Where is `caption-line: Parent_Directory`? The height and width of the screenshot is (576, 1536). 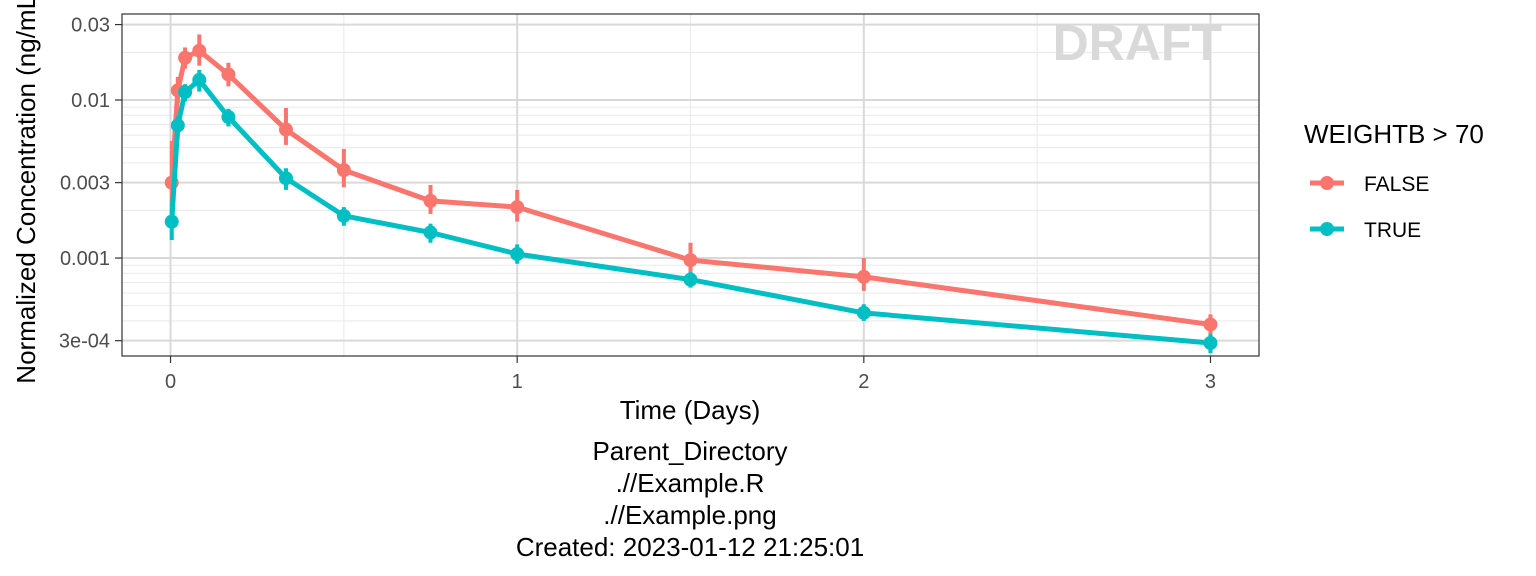
caption-line: Parent_Directory is located at coordinates (689, 451).